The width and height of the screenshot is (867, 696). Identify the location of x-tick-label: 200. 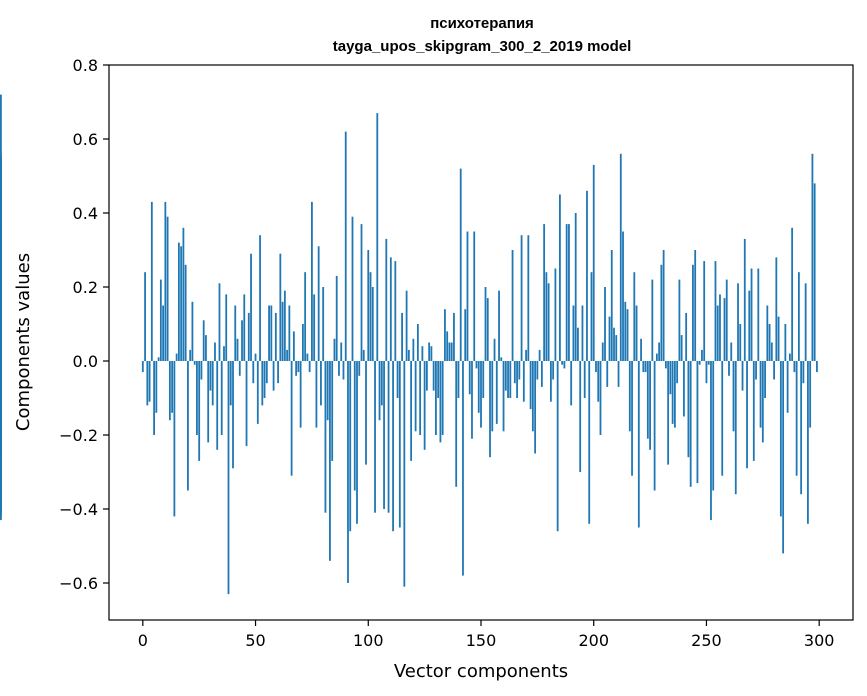
(593, 640).